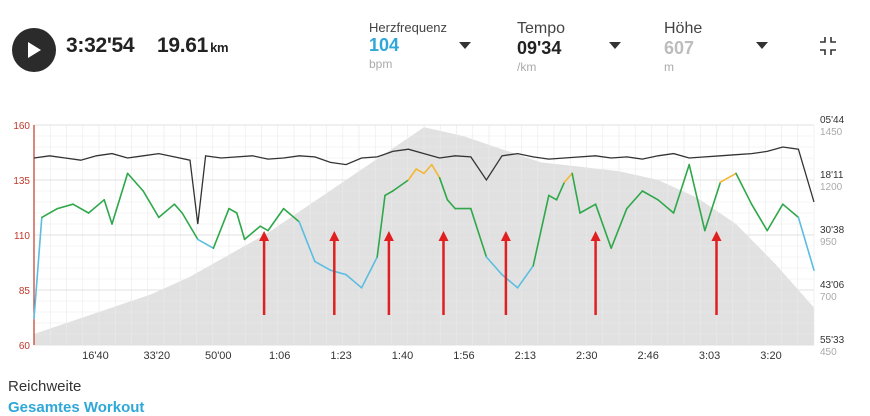  What do you see at coordinates (832, 230) in the screenshot?
I see `y-right-pace-tick-label: 30'38` at bounding box center [832, 230].